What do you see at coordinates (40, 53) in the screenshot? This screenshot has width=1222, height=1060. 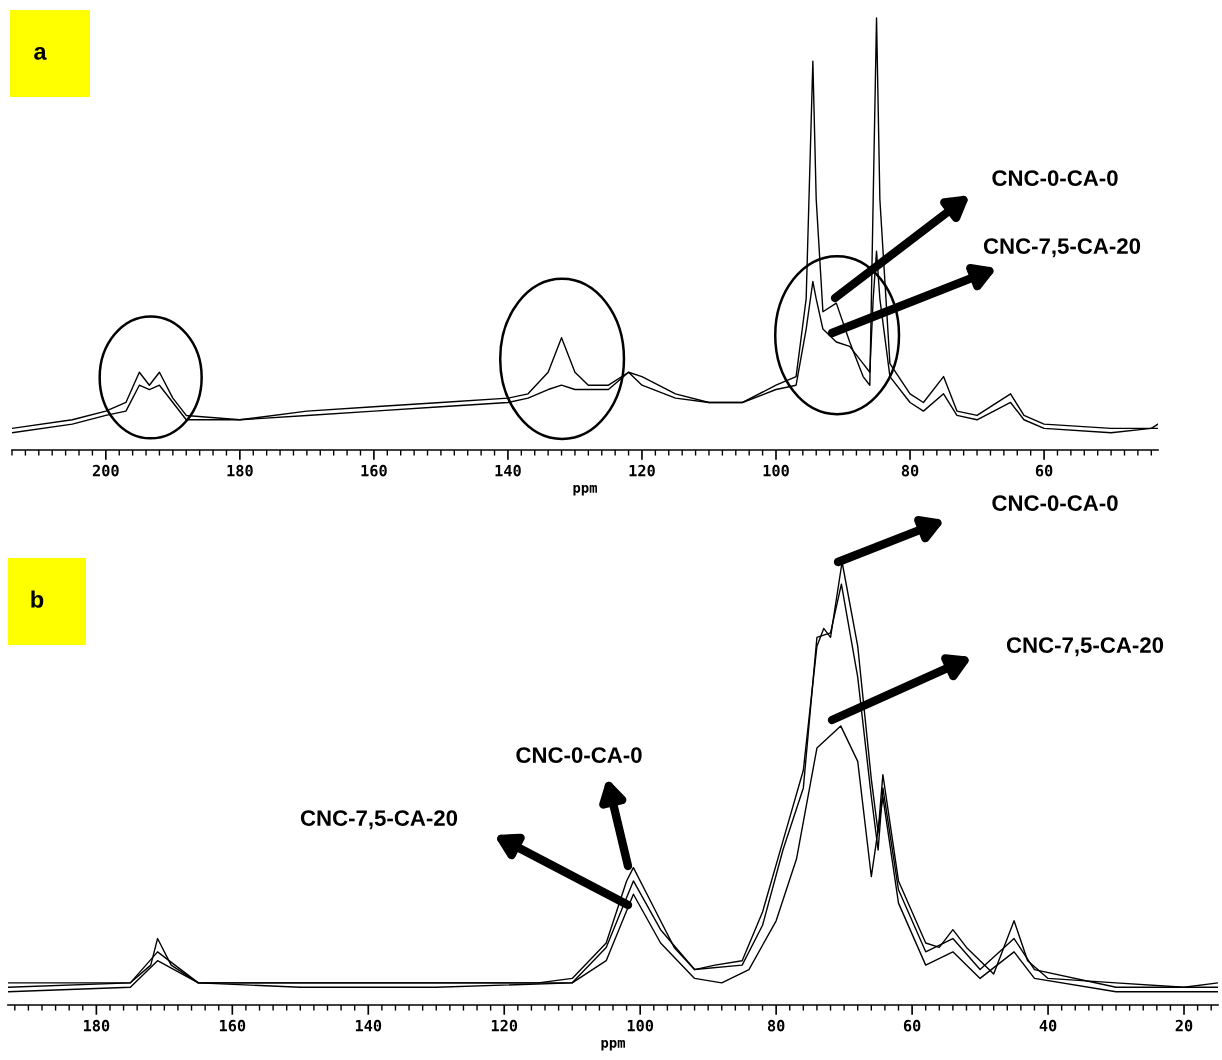 I see `text: a` at bounding box center [40, 53].